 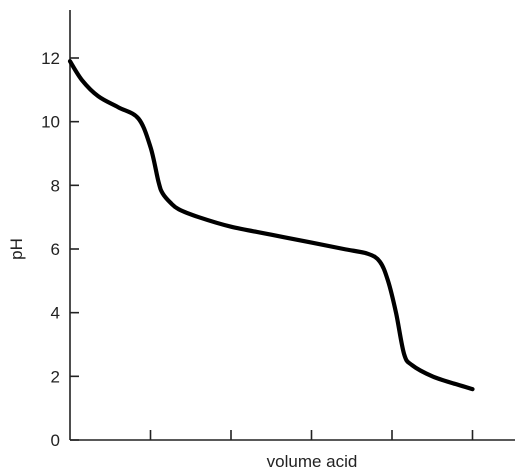 What do you see at coordinates (311, 435) in the screenshot?
I see `x-axis-ticks` at bounding box center [311, 435].